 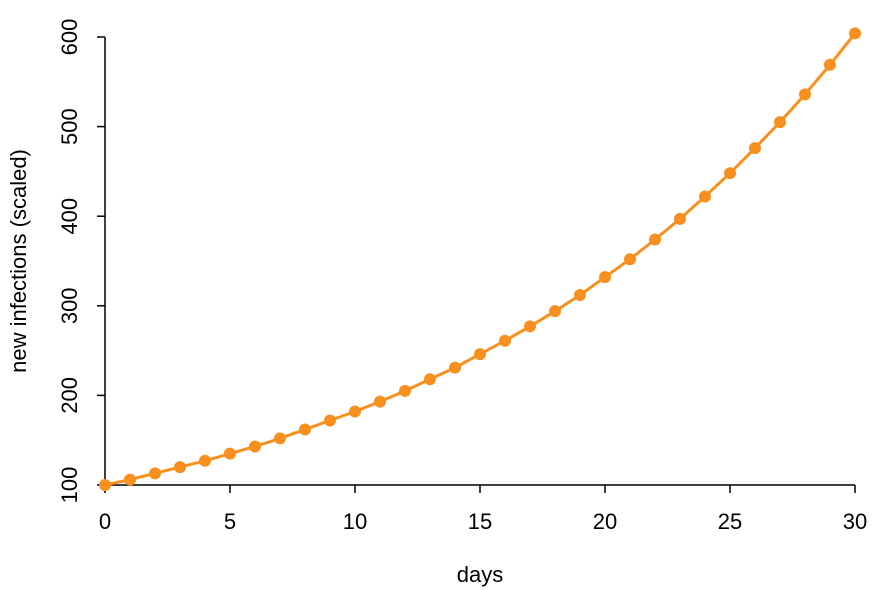 I want to click on x-tick-label: 0, so click(x=105, y=521).